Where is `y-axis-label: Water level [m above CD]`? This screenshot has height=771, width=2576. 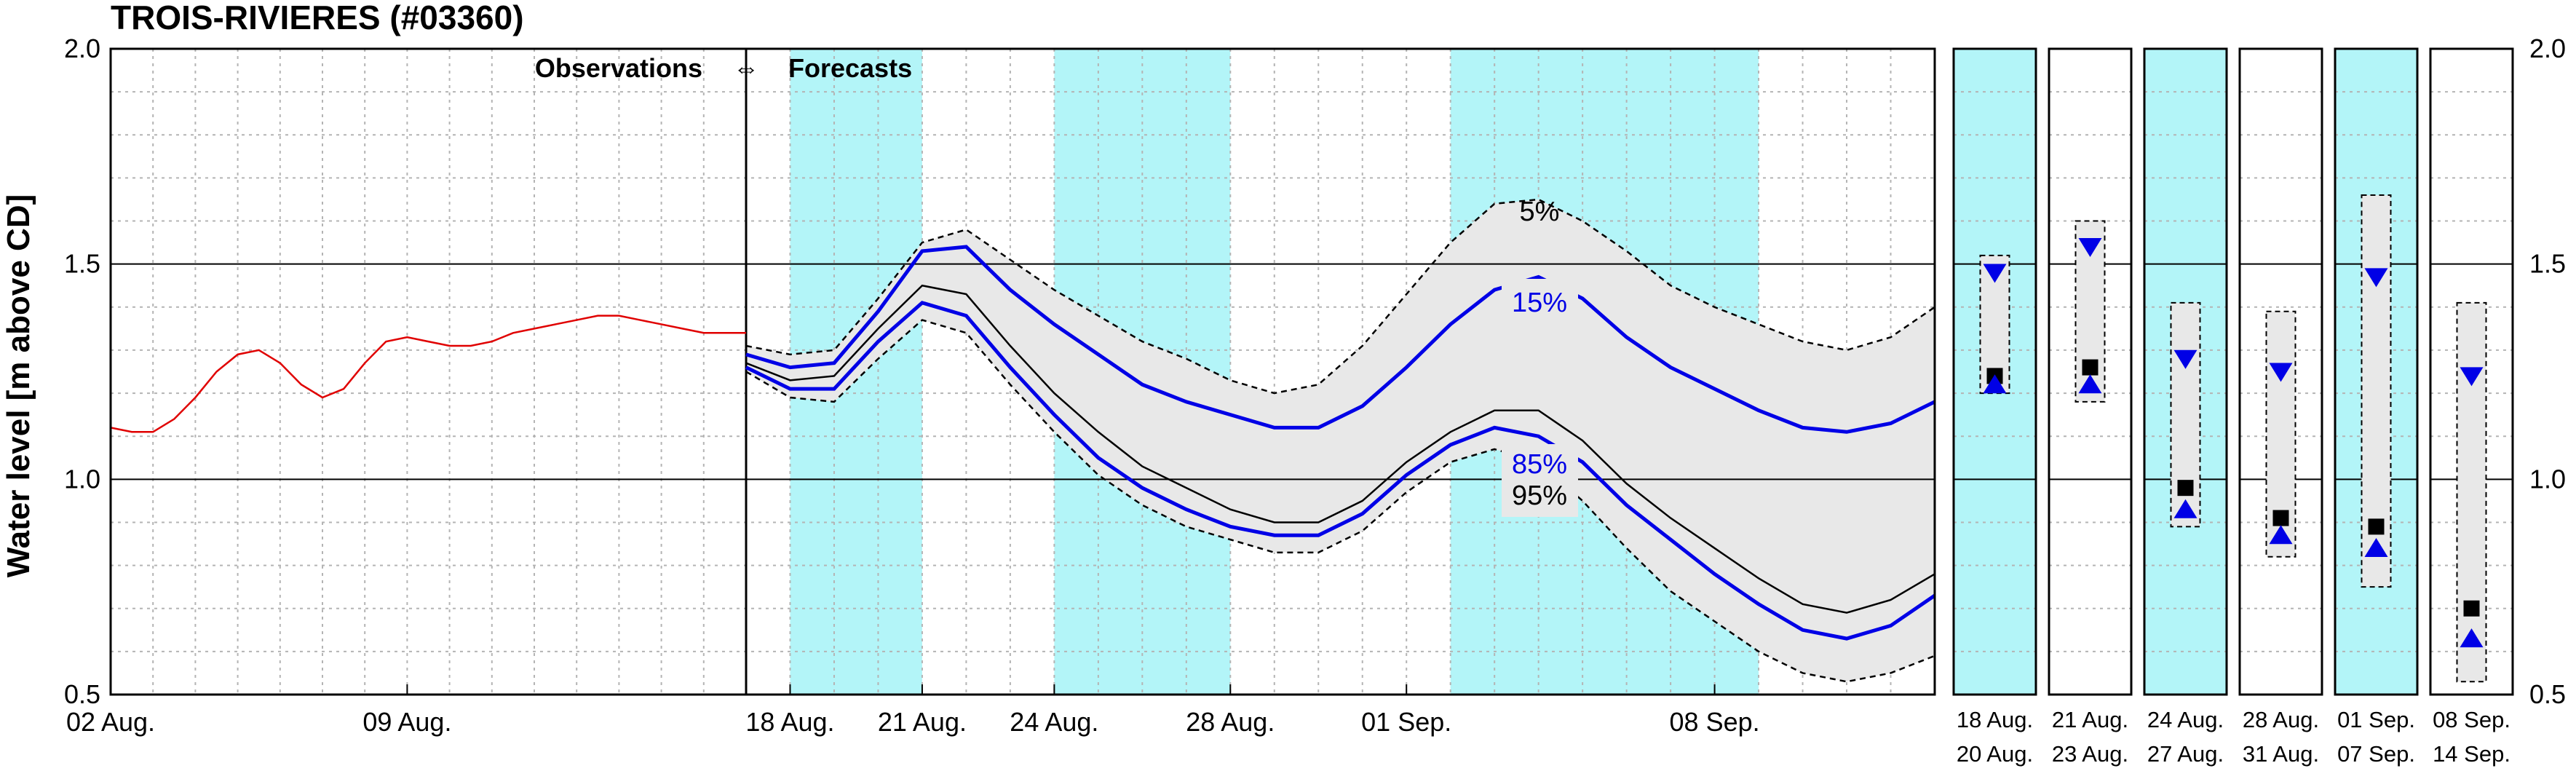
y-axis-label: Water level [m above CD] is located at coordinates (18, 386).